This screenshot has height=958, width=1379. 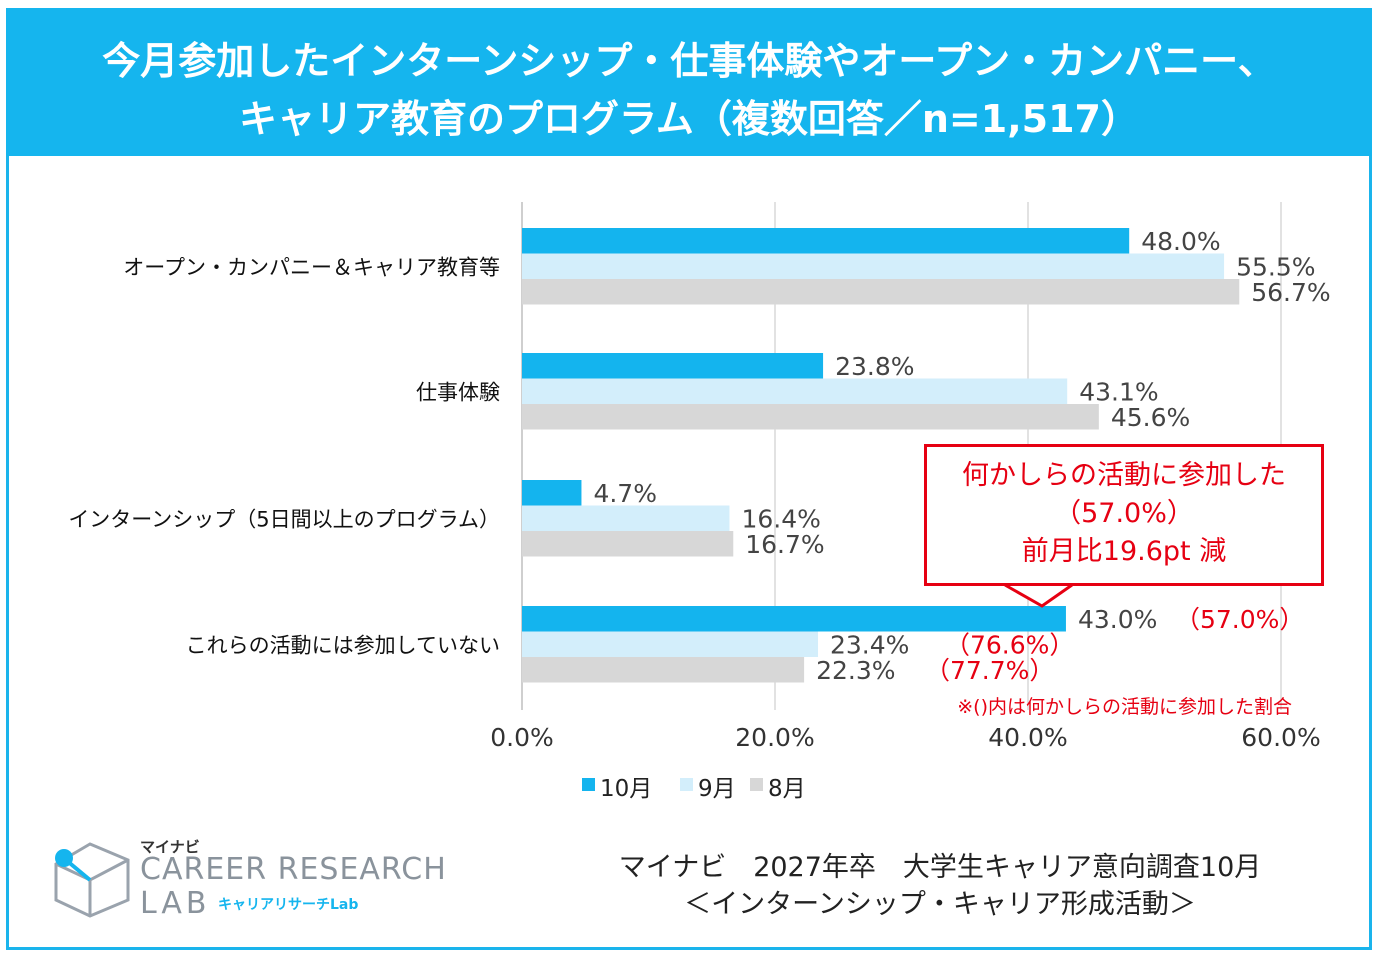 What do you see at coordinates (869, 644) in the screenshot?
I see `data-label: 23.4%` at bounding box center [869, 644].